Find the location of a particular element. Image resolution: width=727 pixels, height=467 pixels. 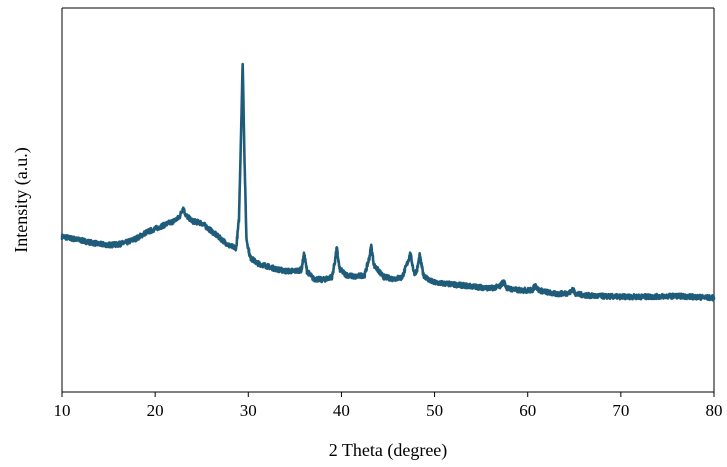

x-tick-label: 40 is located at coordinates (341, 410).